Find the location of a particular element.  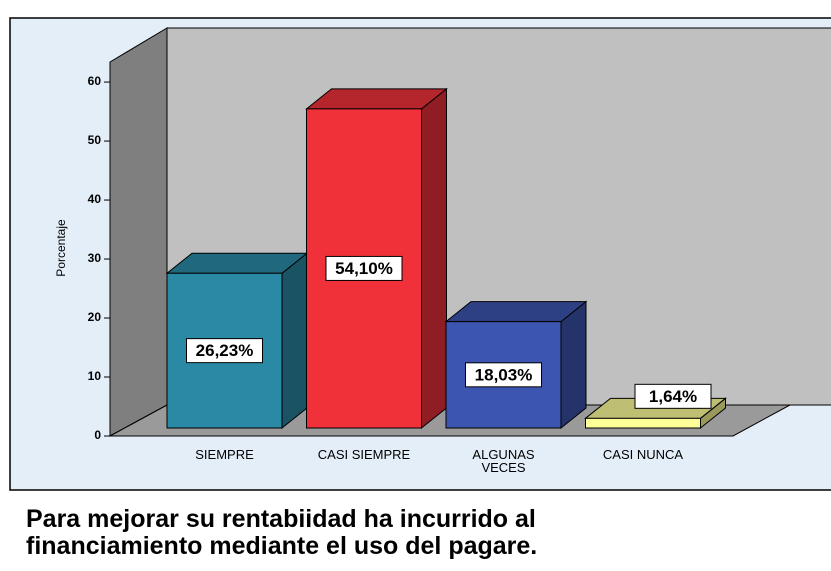

y-axis-label: Porcentaje is located at coordinates (61, 248).